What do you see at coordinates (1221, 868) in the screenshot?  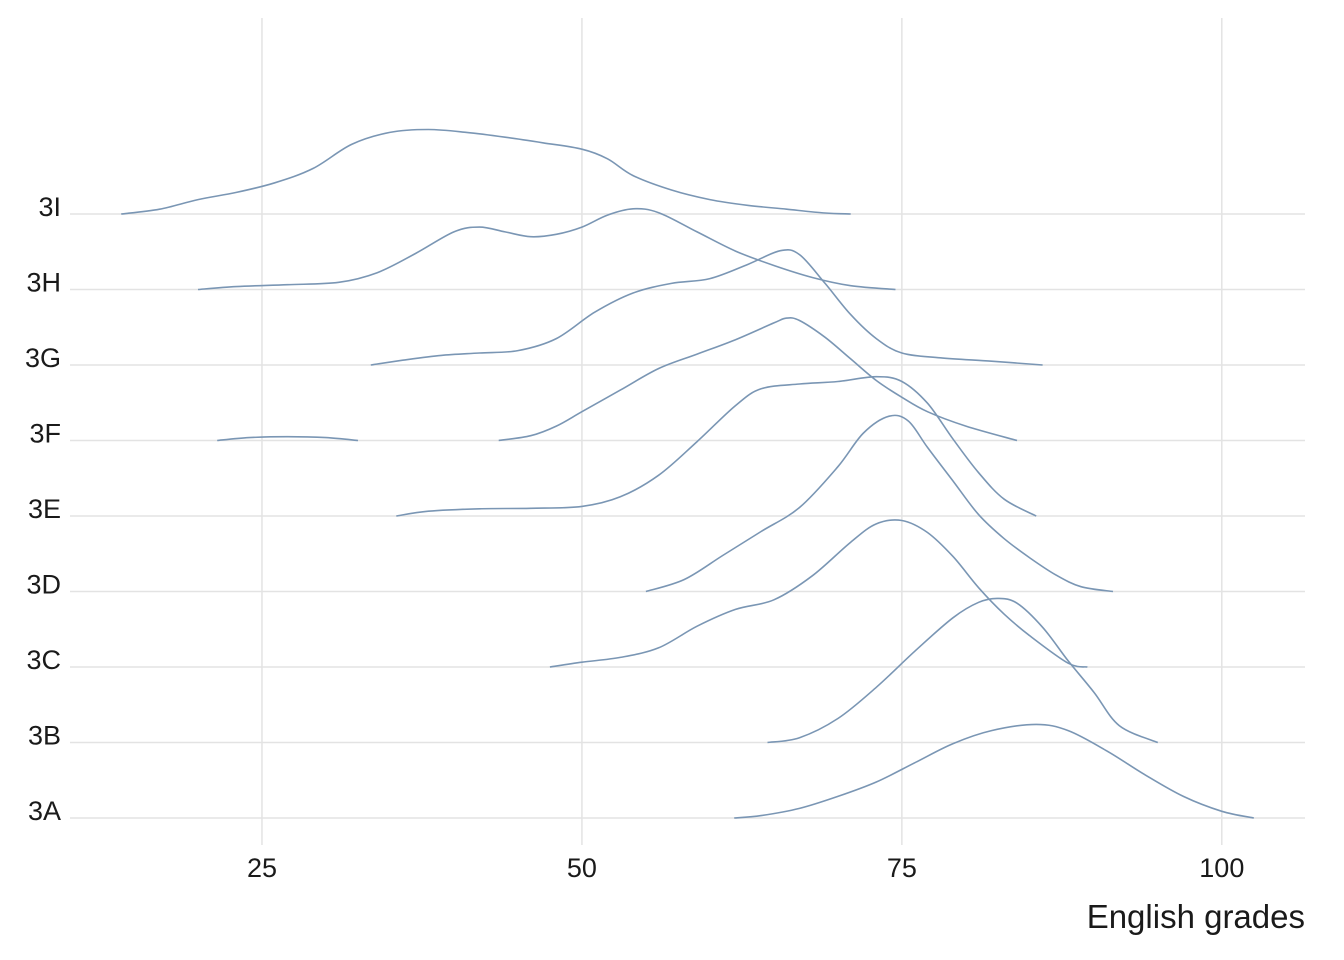 I see `x-tick-label-100: 100` at bounding box center [1221, 868].